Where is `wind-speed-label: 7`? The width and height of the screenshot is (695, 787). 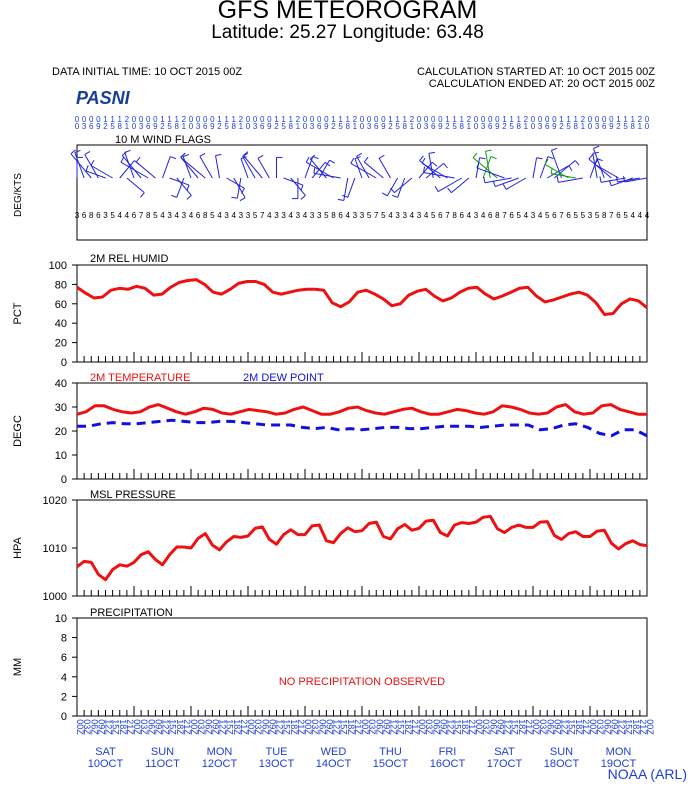
wind-speed-label: 7 is located at coordinates (504, 215).